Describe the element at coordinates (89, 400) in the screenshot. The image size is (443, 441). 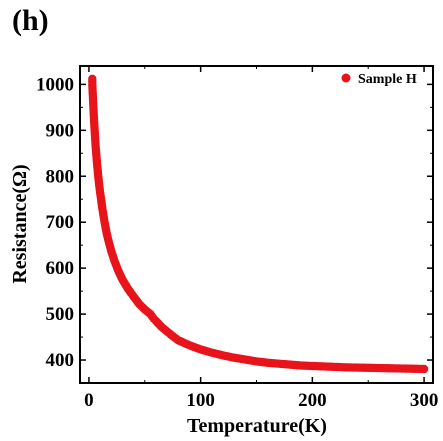
I see `x-tick-label: 0` at that location.